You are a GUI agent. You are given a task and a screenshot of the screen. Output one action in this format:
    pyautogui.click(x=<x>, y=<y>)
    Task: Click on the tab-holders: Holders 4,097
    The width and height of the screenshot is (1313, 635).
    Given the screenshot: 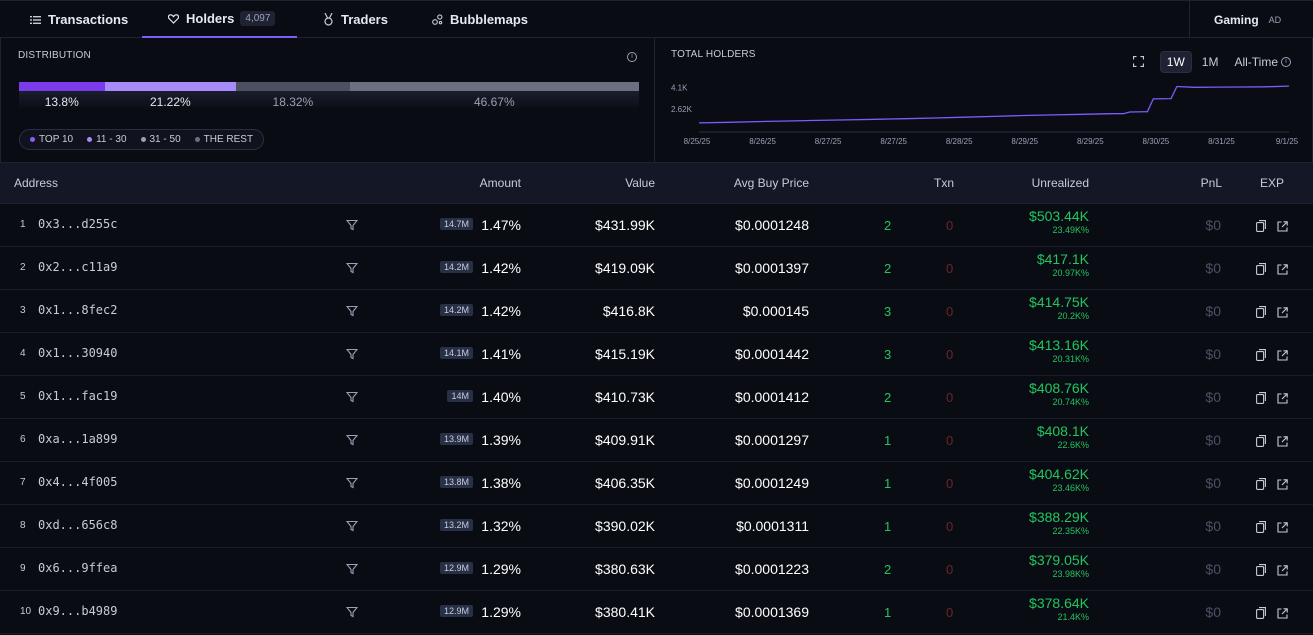 What is the action you would take?
    pyautogui.click(x=219, y=19)
    